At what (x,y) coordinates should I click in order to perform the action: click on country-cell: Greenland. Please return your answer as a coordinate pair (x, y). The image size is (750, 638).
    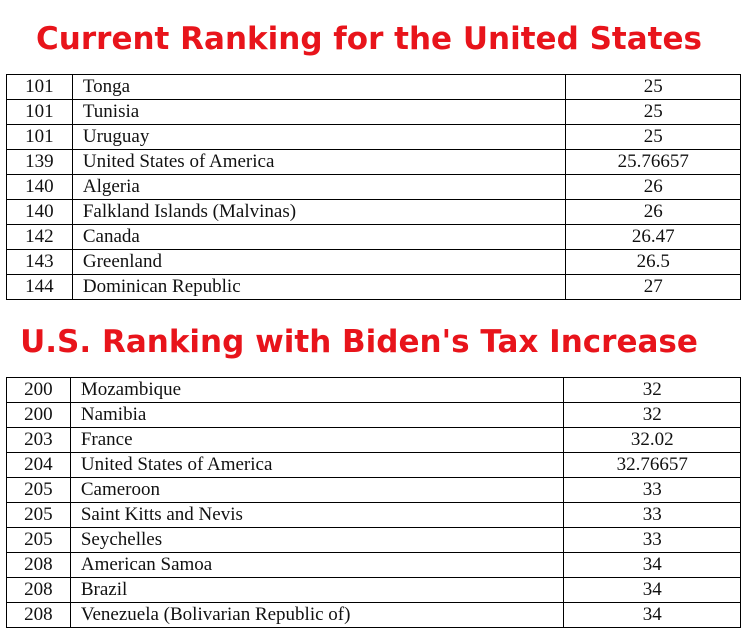
    Looking at the image, I should click on (319, 262).